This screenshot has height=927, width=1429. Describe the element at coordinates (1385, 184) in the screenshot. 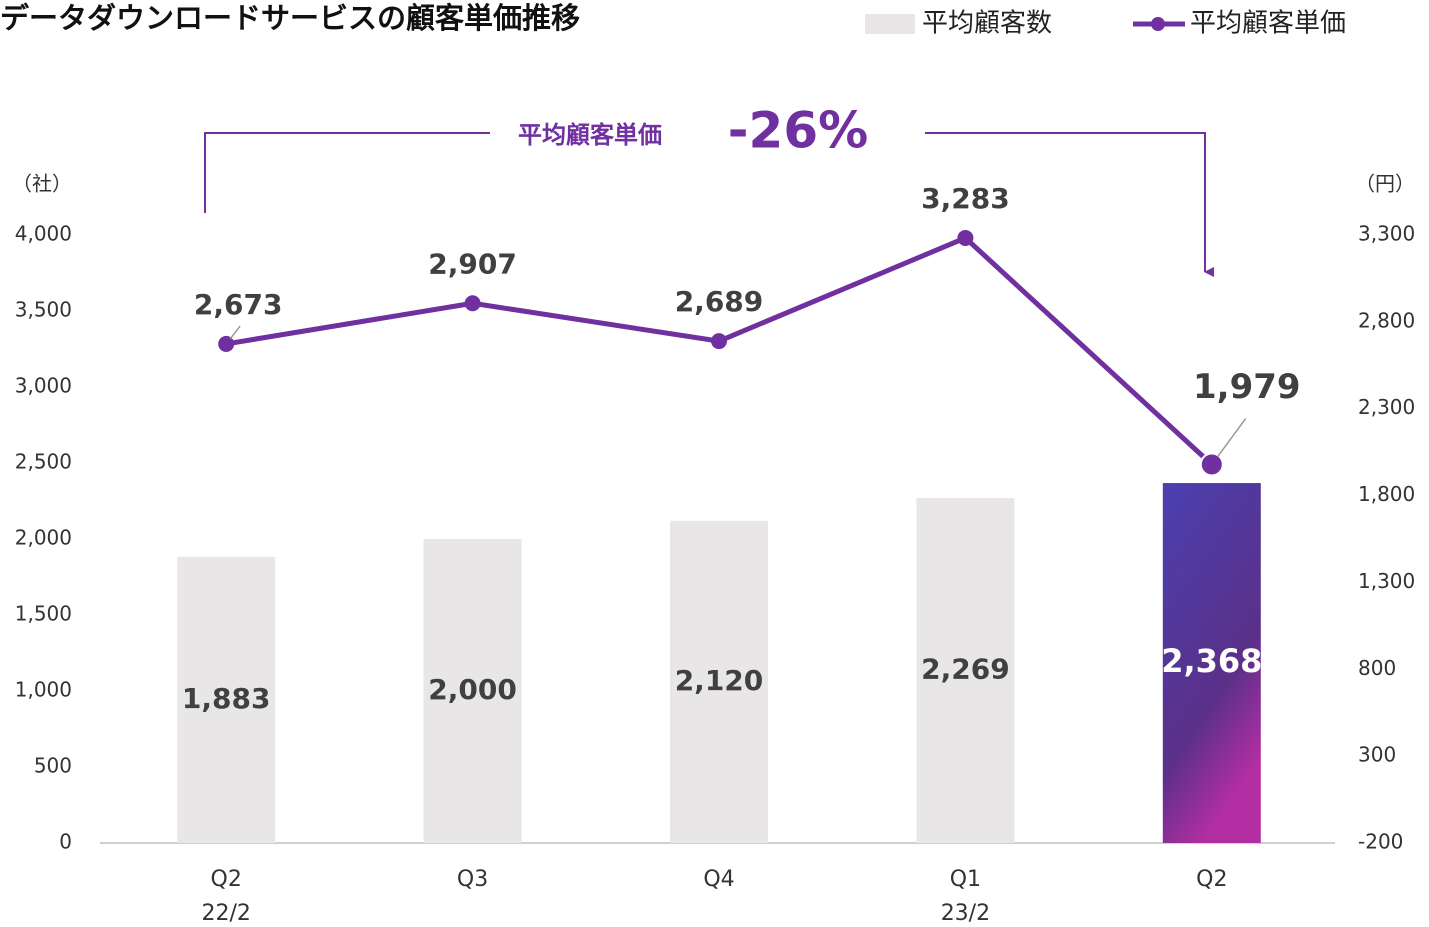

I see `y2-unit: （円）` at that location.